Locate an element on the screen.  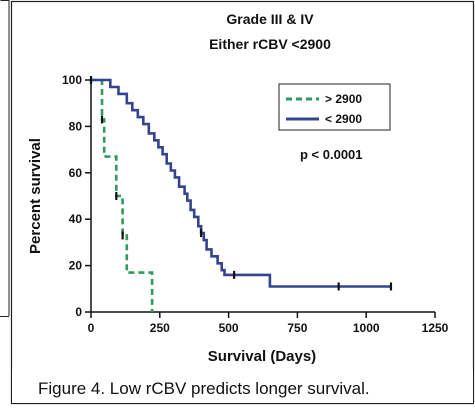
x-tick-label: 250 is located at coordinates (160, 328).